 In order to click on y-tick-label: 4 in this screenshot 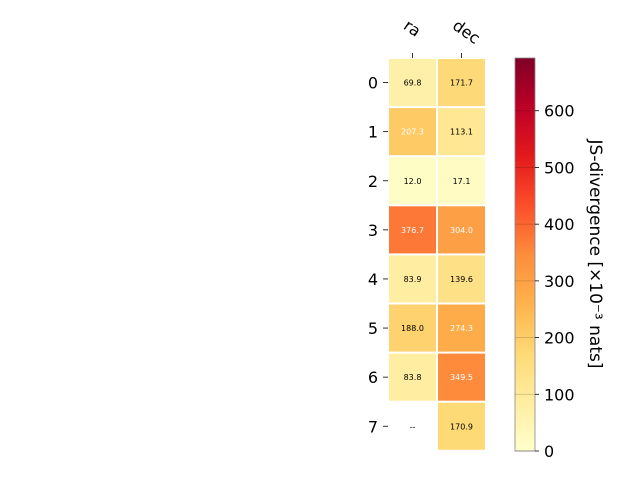, I will do `click(373, 279)`.